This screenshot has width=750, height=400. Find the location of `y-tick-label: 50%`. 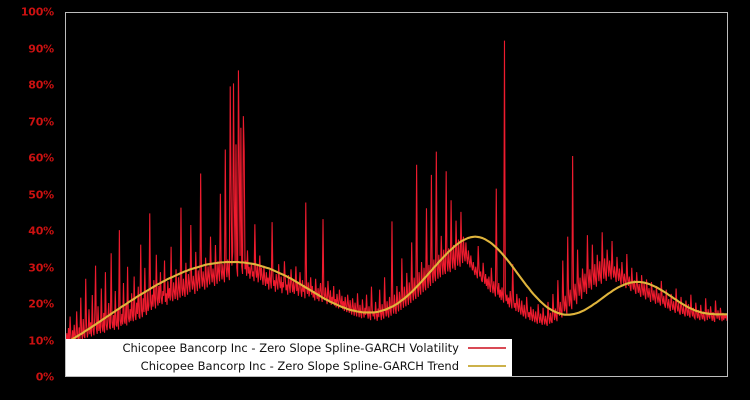

y-tick-label: 50% is located at coordinates (41, 194).